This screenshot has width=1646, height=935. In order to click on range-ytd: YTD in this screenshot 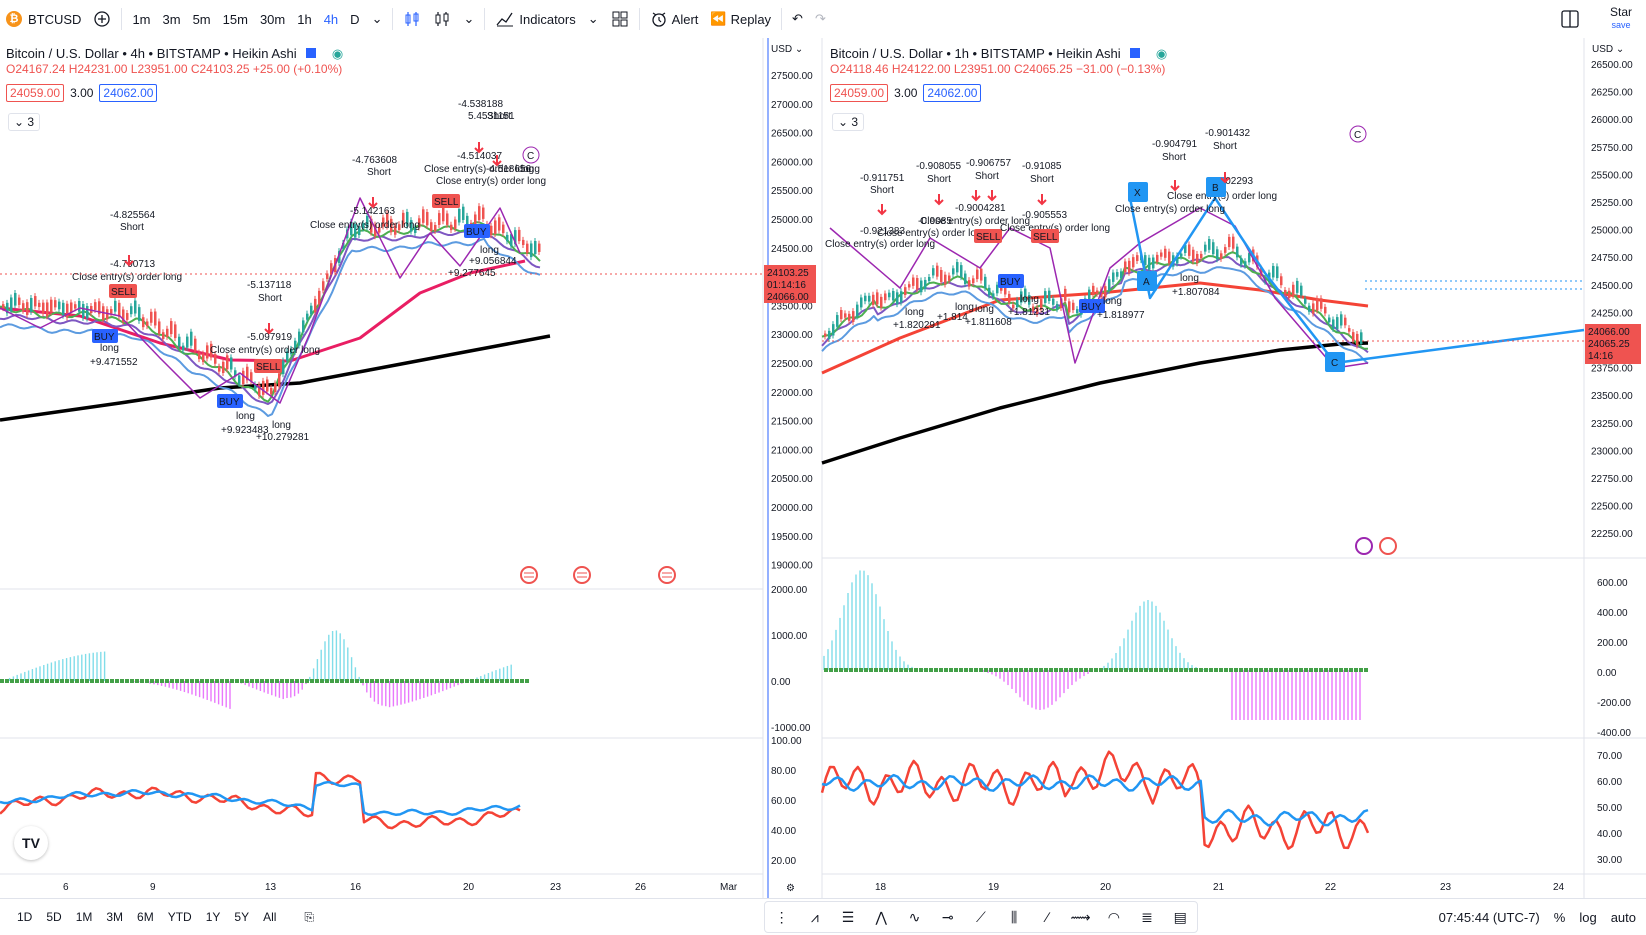, I will do `click(179, 917)`.